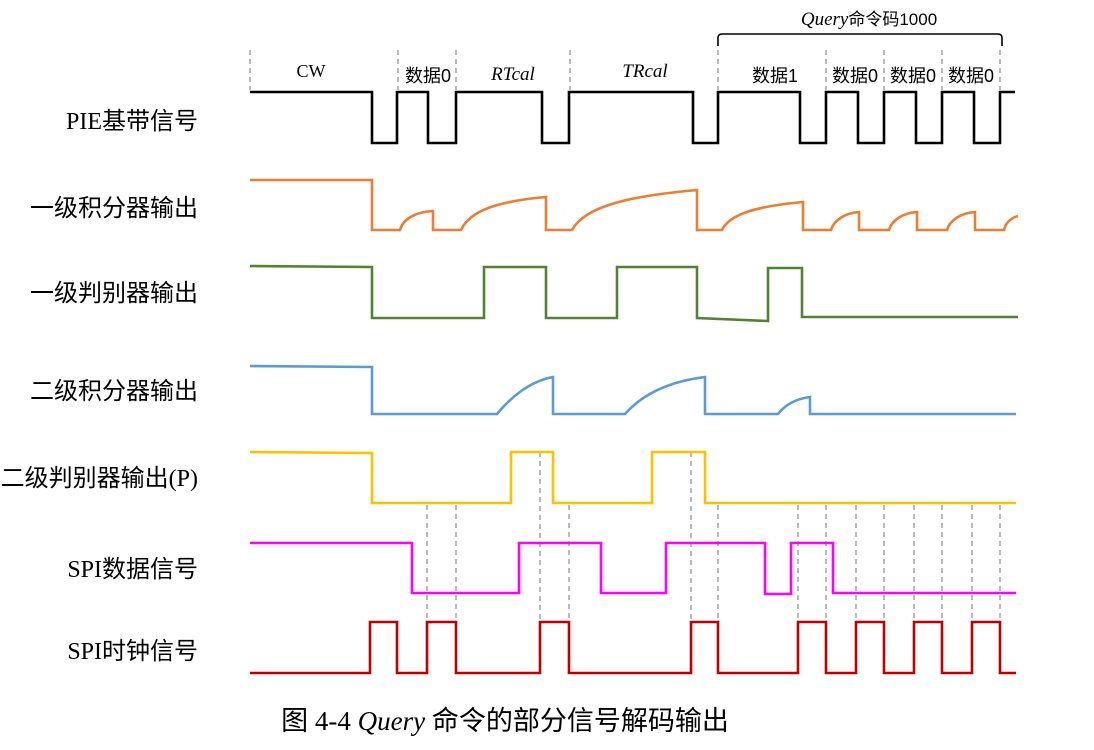 This screenshot has width=1094, height=750. What do you see at coordinates (632, 117) in the screenshot?
I see `pie-baseband-waveform` at bounding box center [632, 117].